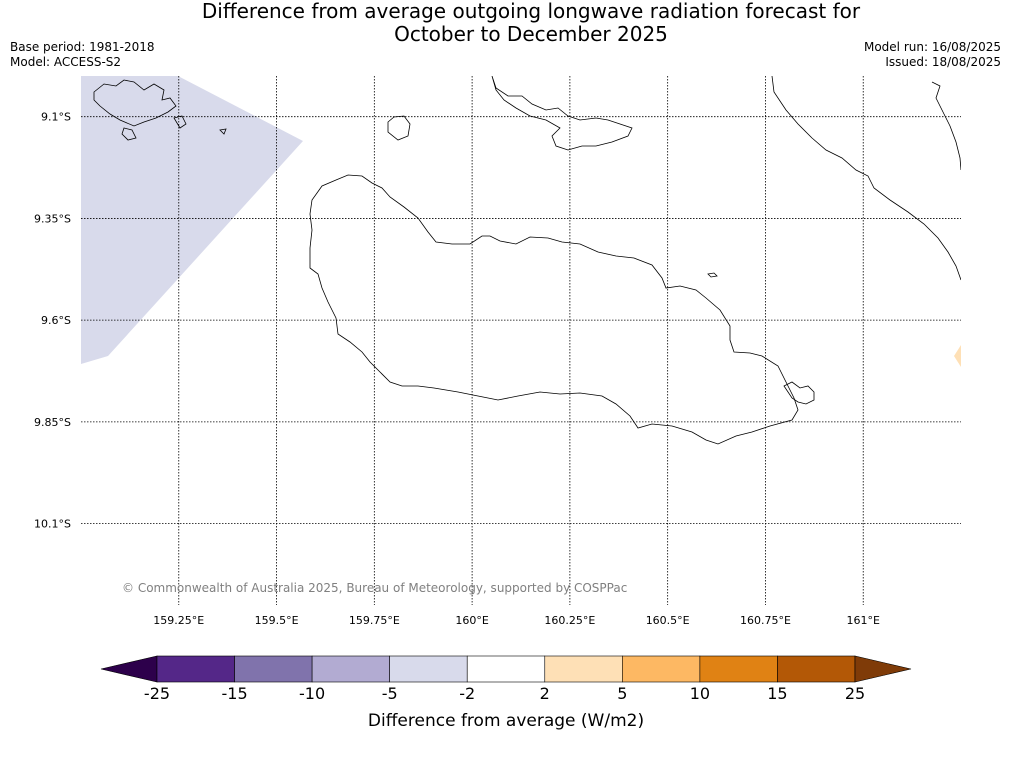  Describe the element at coordinates (52, 218) in the screenshot. I see `latitude-label: 9.35°S` at that location.